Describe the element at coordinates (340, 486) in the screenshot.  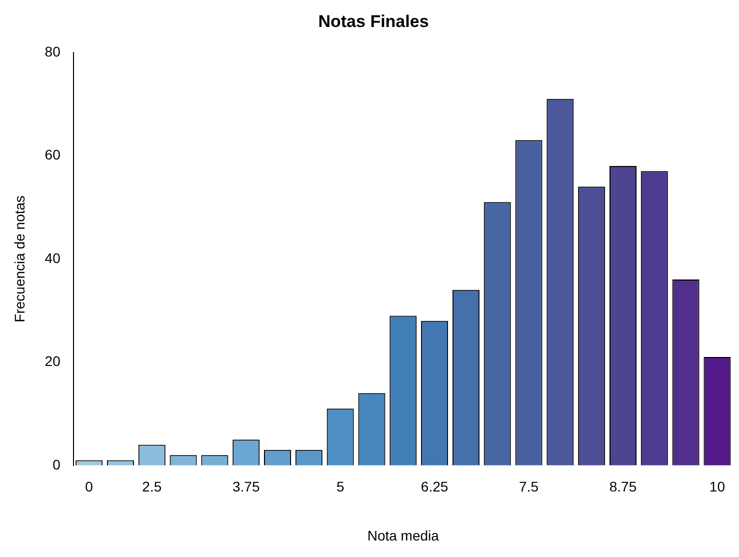
I see `x-tick-label: 5` at that location.